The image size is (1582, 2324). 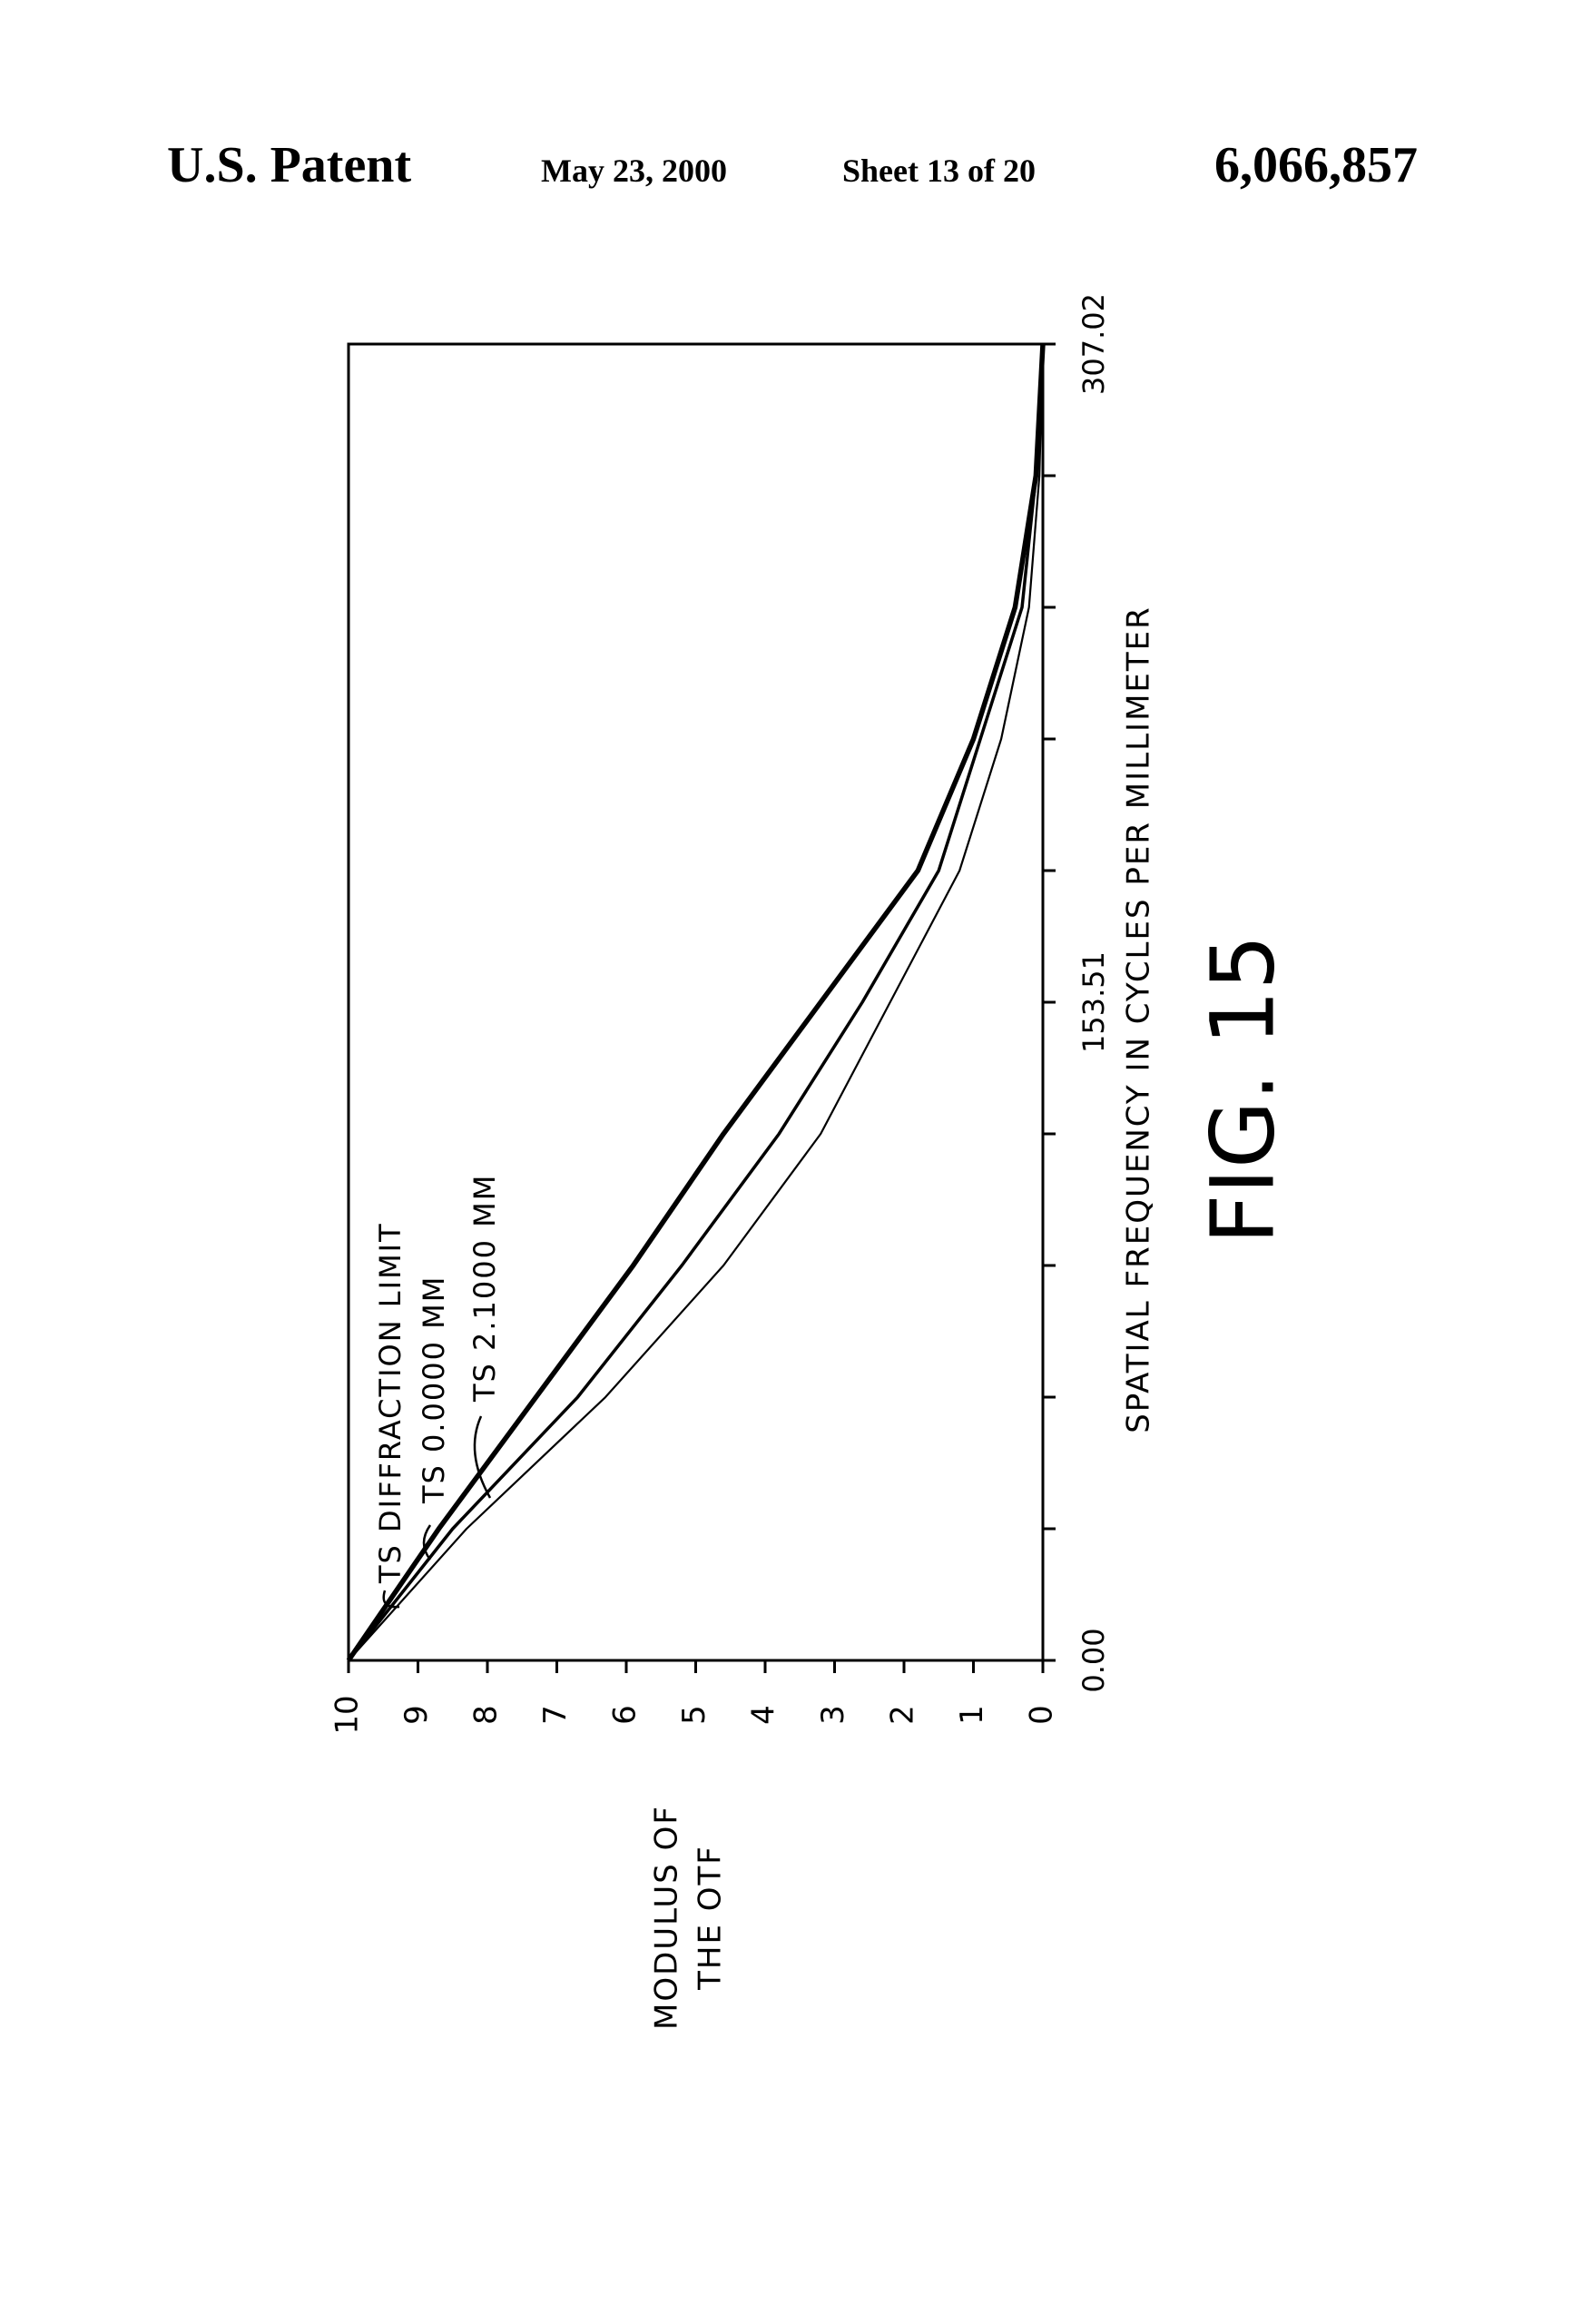 I want to click on sheet-number: Sheet 13 of 20, so click(x=939, y=171).